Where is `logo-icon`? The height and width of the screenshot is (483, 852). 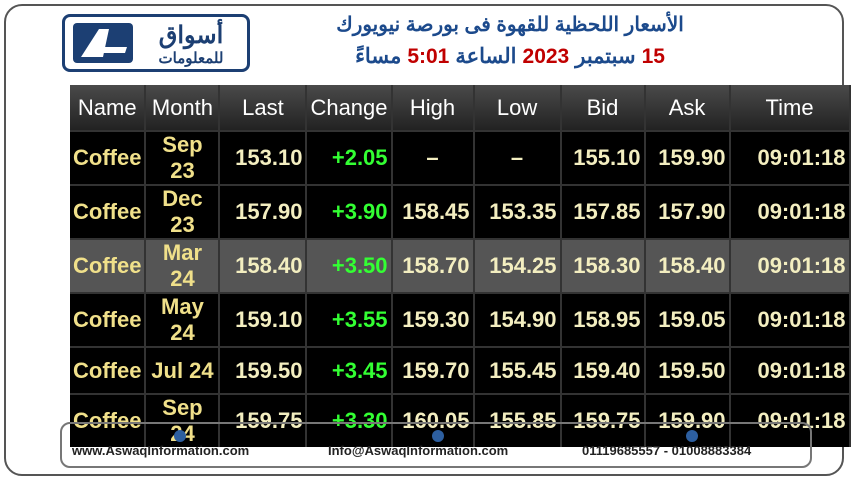 logo-icon is located at coordinates (103, 43).